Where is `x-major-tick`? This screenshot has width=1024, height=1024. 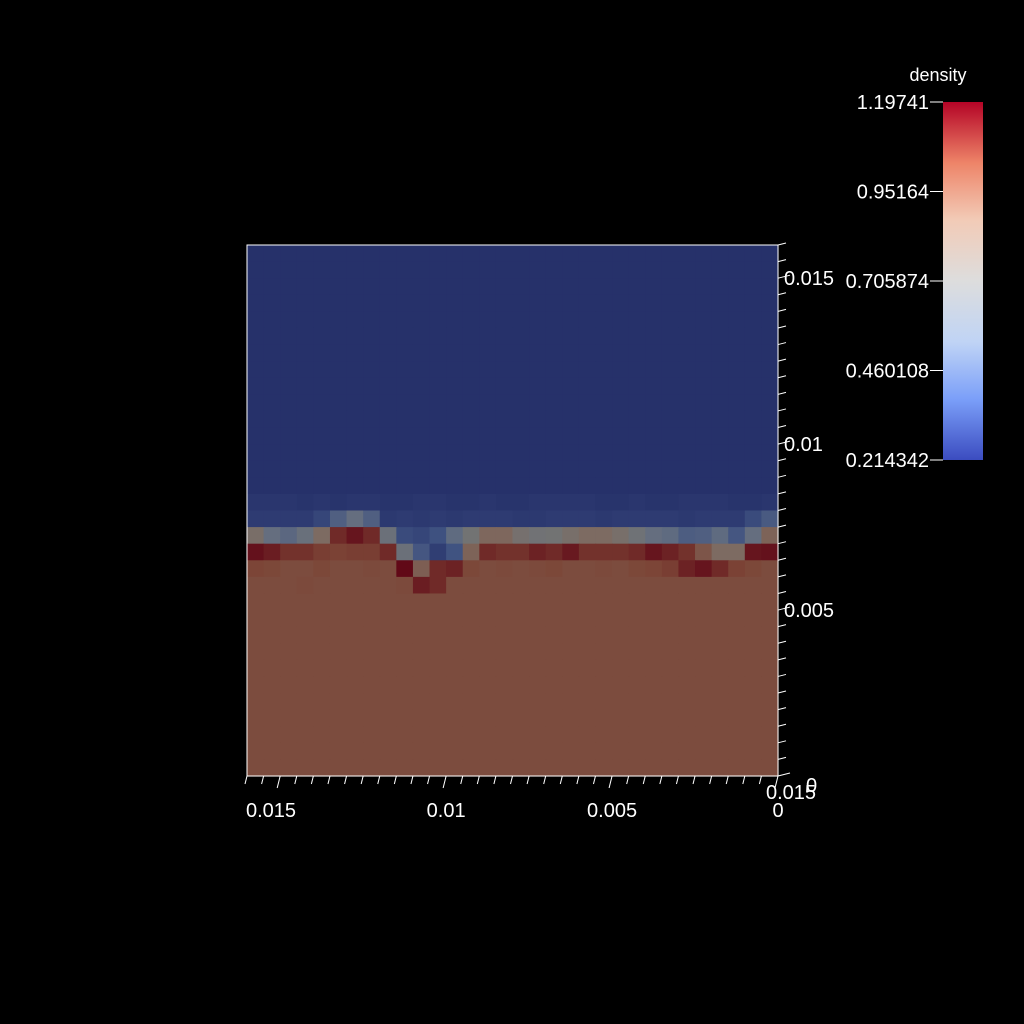 x-major-tick is located at coordinates (444, 782).